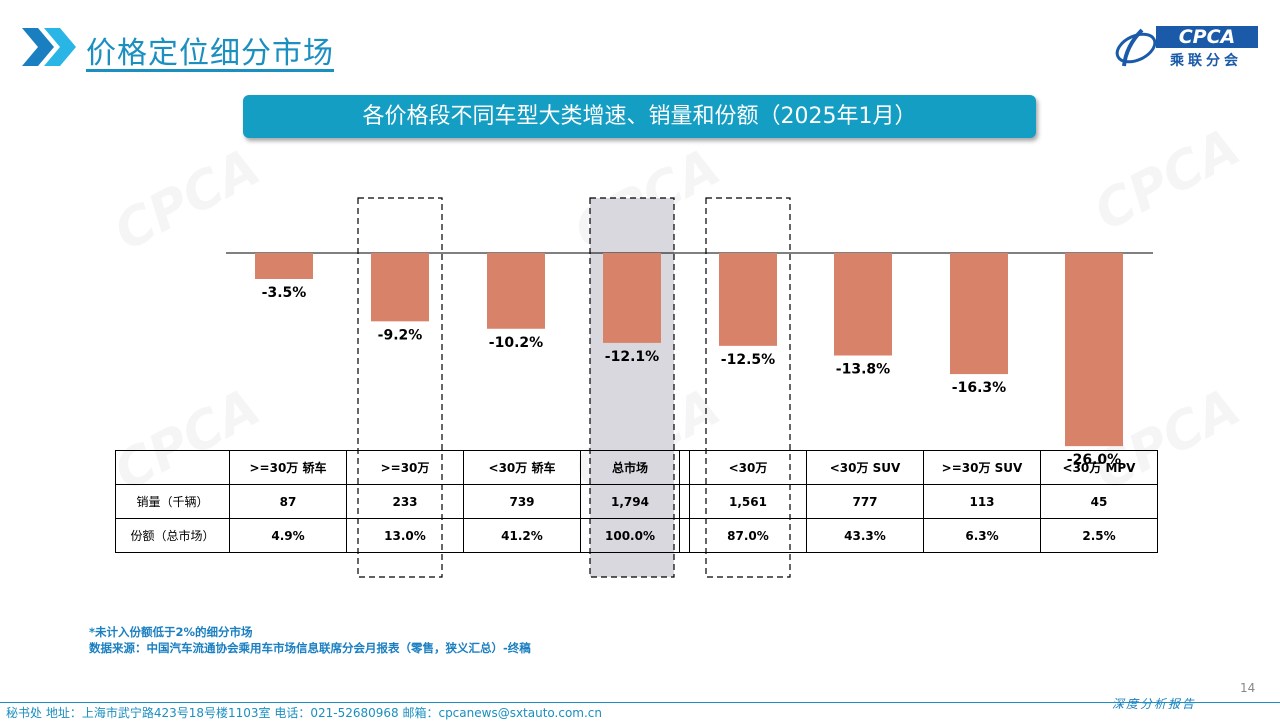 This screenshot has width=1280, height=721. Describe the element at coordinates (1136, 47) in the screenshot. I see `cpca-logo-icon` at that location.